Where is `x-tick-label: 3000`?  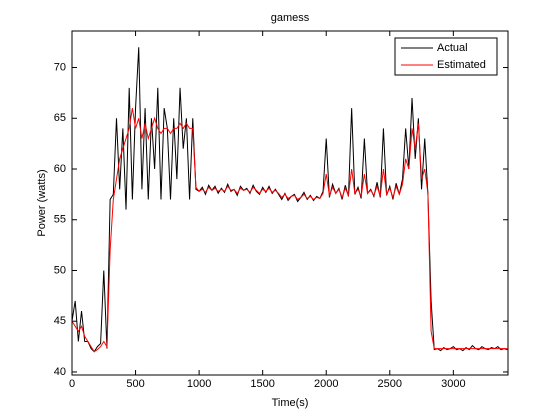
x-tick-label: 3000 is located at coordinates (453, 384).